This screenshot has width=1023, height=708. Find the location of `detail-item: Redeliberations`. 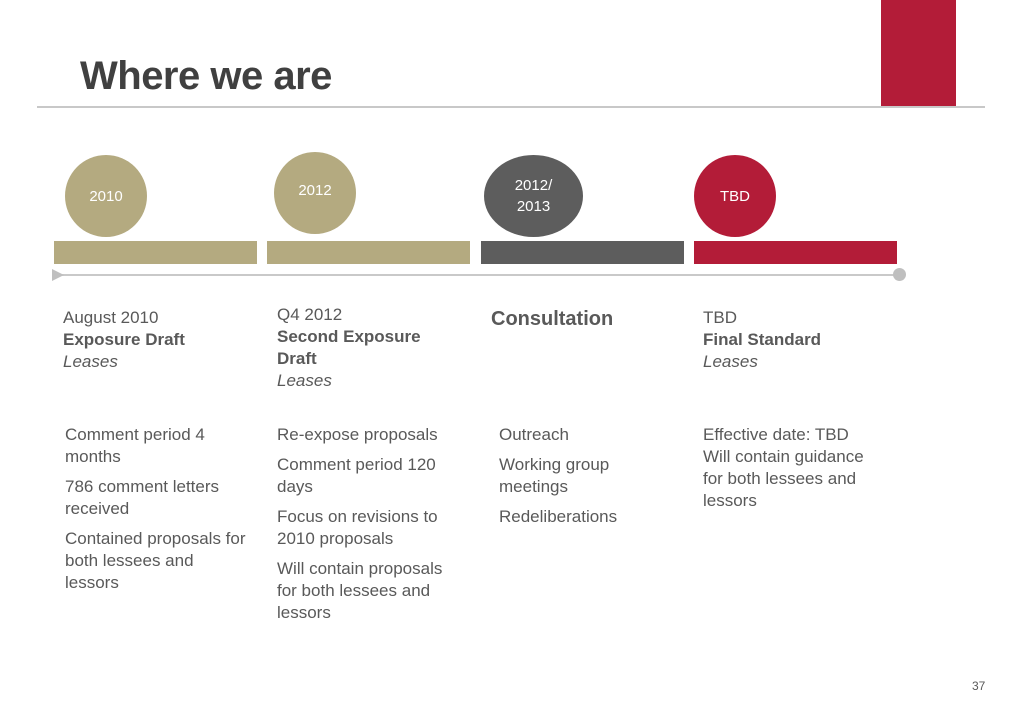

detail-item: Redeliberations is located at coordinates (558, 516).